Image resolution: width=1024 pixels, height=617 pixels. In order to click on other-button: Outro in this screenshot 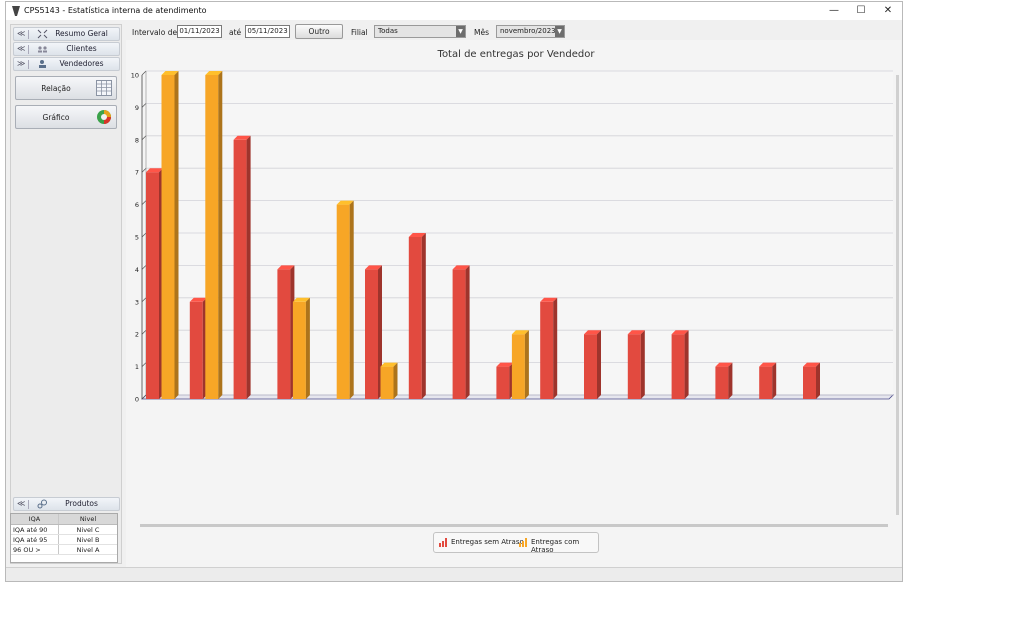, I will do `click(319, 31)`.